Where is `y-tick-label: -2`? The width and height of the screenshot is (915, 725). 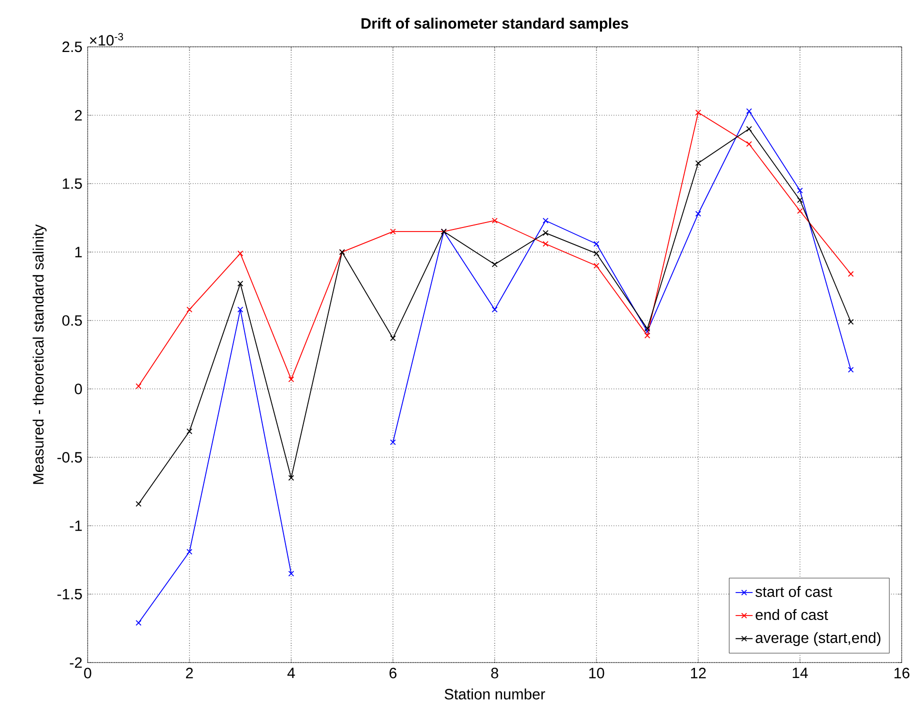
y-tick-label: -2 is located at coordinates (76, 662).